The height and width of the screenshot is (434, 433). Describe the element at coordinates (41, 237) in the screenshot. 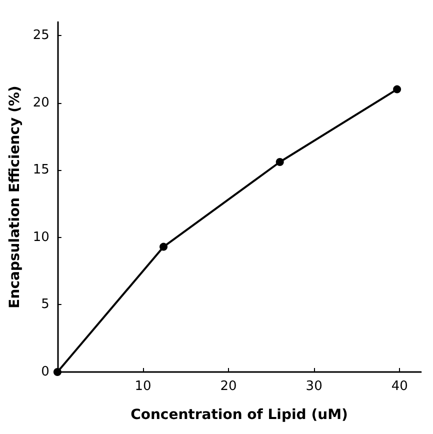

I see `y-tick-label: 10` at that location.